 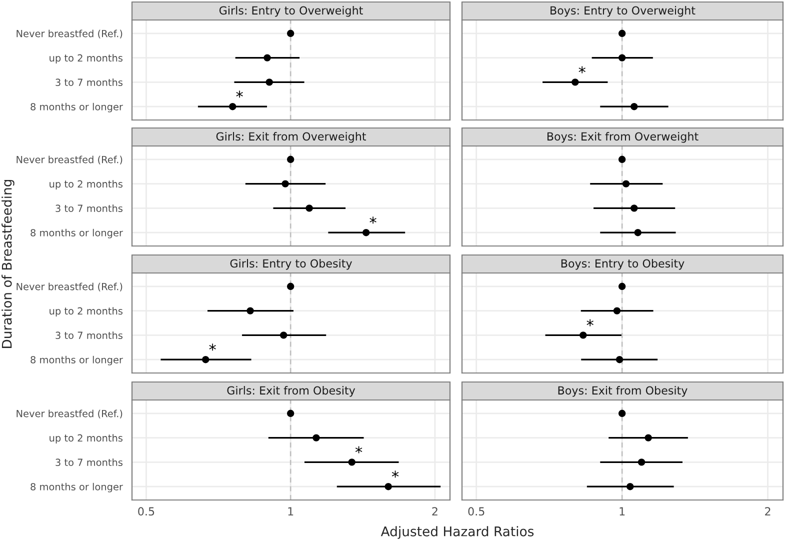 What do you see at coordinates (291, 137) in the screenshot?
I see `chart-title: Girls: Exit from Overweight` at bounding box center [291, 137].